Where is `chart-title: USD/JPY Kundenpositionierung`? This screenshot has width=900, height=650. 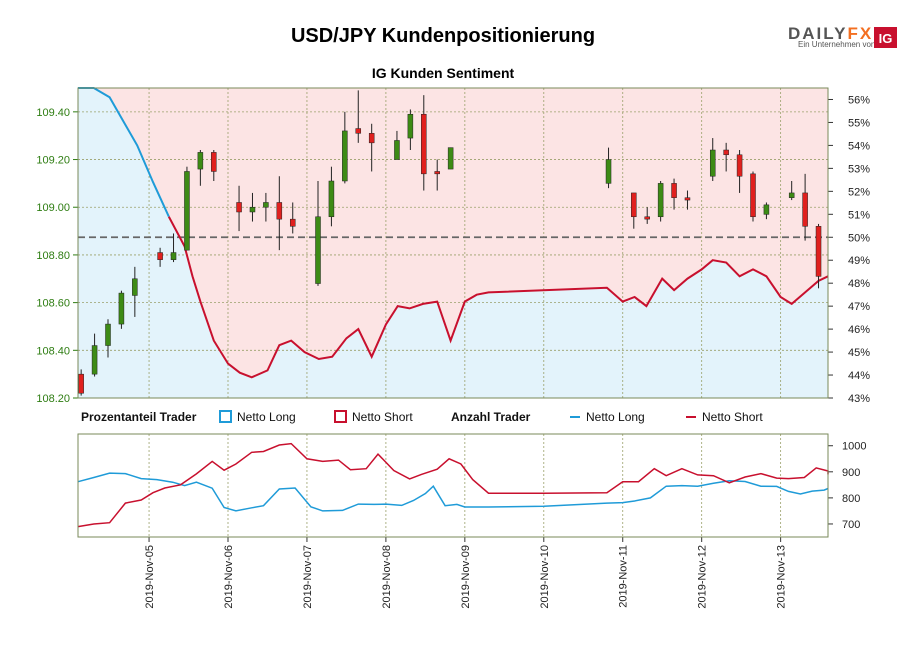 chart-title: USD/JPY Kundenpositionierung is located at coordinates (443, 36).